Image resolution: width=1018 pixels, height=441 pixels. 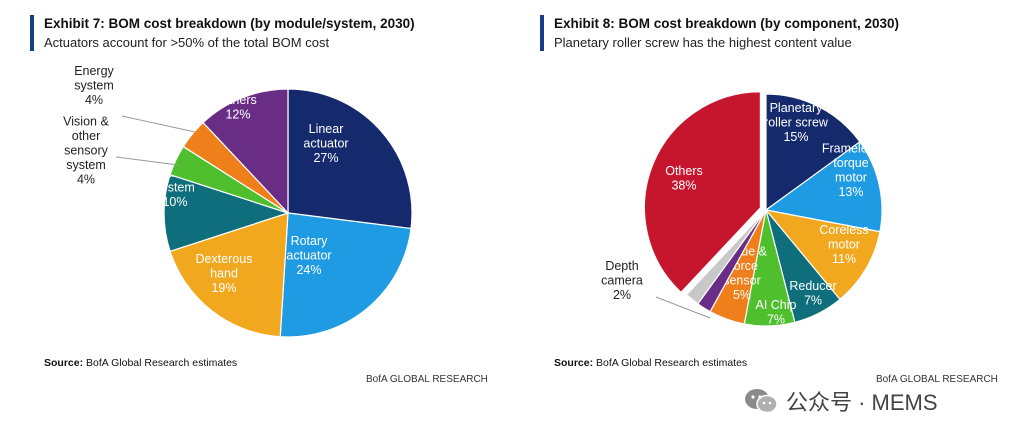 I want to click on slice-label: Rotary actuator 24%, so click(x=308, y=255).